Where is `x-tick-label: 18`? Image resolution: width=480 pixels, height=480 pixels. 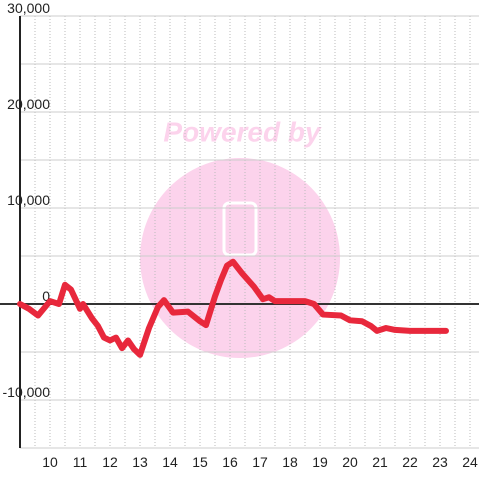 x-tick-label: 18 is located at coordinates (290, 462).